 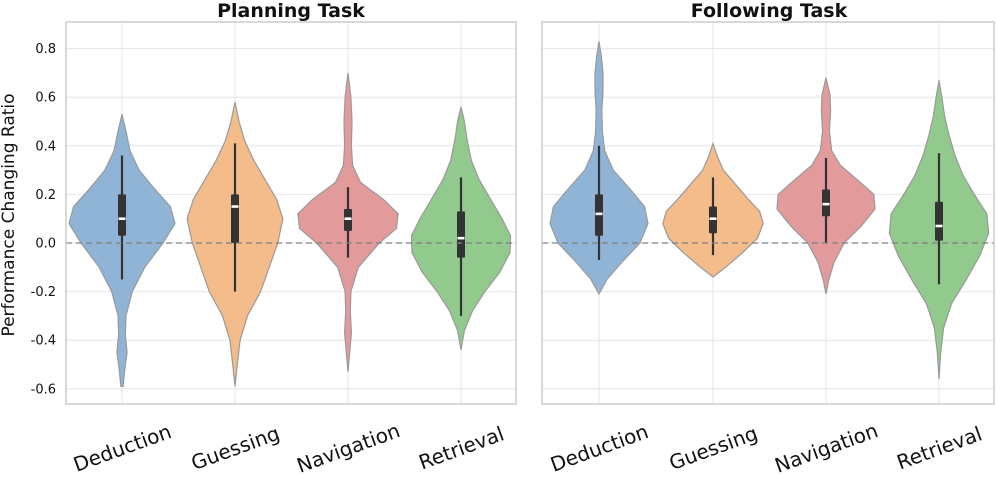 I want to click on y-tick-label: 0.0, so click(x=45, y=244).